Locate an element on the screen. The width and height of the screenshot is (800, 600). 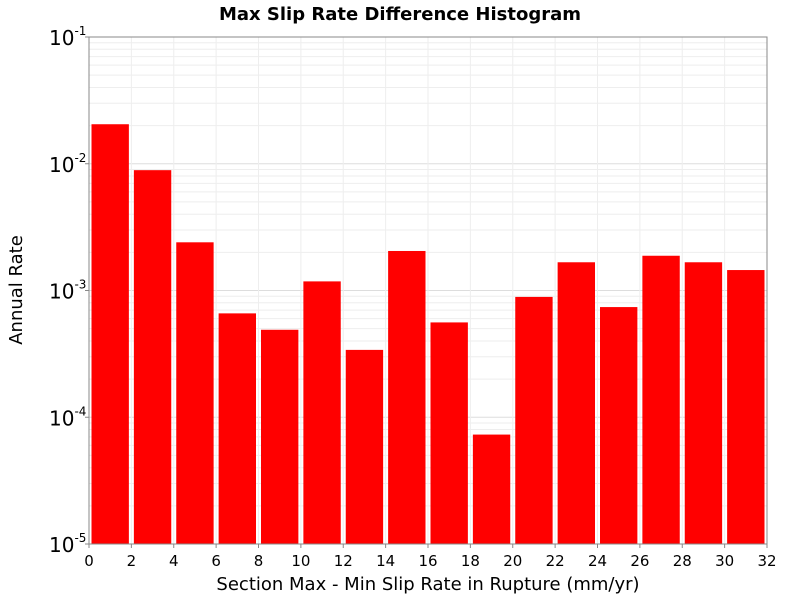
x-tick-label: 26 is located at coordinates (639, 561).